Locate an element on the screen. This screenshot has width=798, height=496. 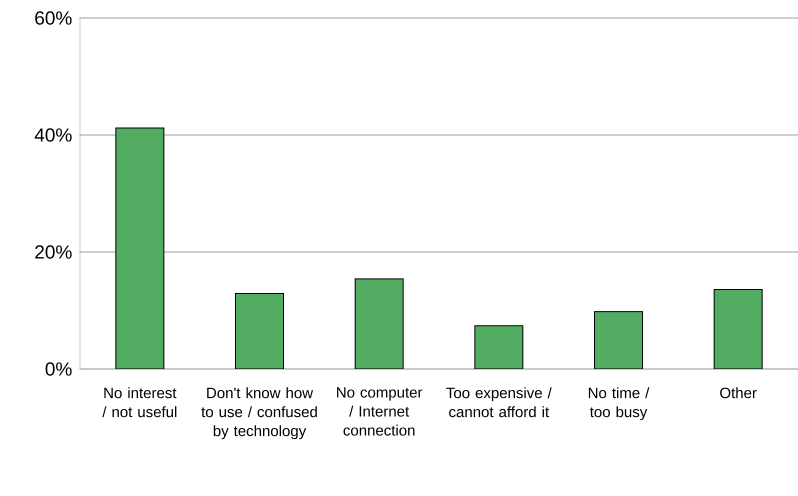
y-tick-label: 40% is located at coordinates (53, 135).